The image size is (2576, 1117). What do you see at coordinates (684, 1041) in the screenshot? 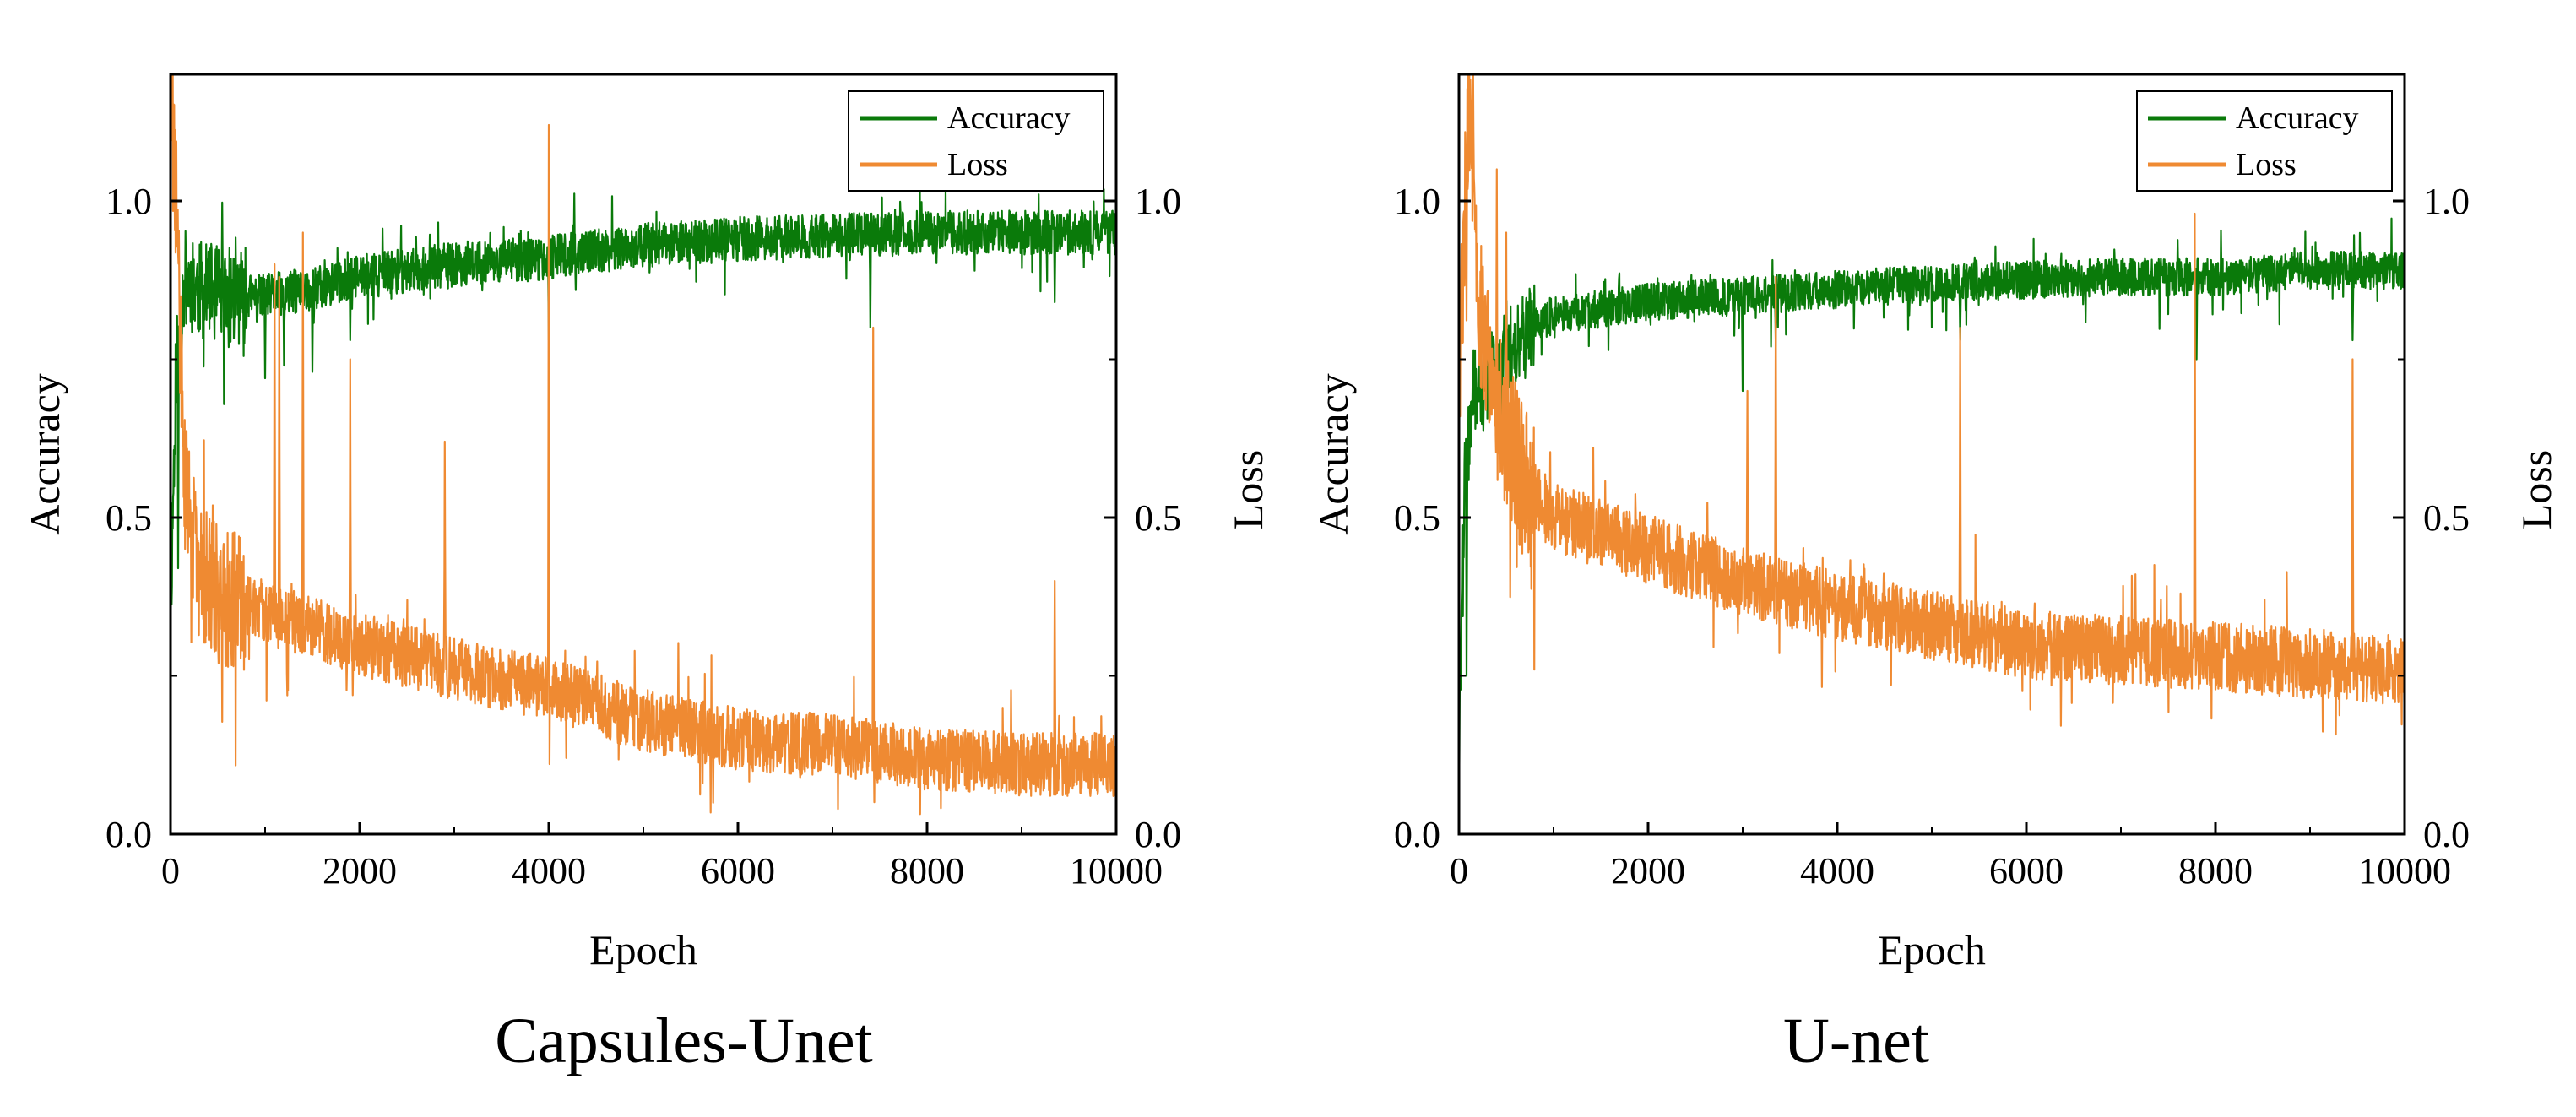
I see `caption-capsules-unet: Capsules-Unet` at bounding box center [684, 1041].